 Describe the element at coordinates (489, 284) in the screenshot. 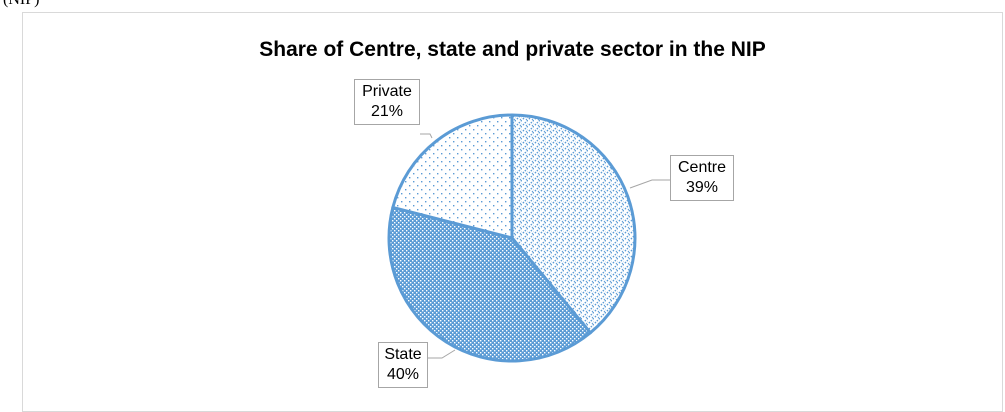

I see `pie-slice-state` at that location.